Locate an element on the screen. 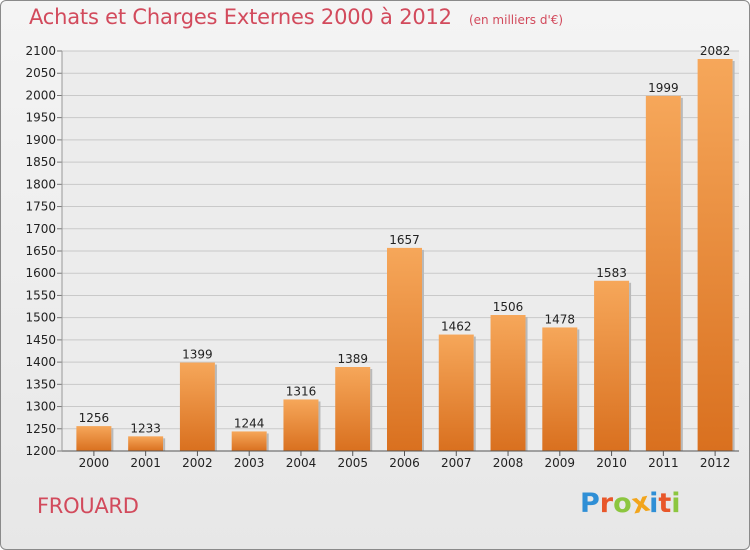  data-label: 1583 is located at coordinates (611, 273).